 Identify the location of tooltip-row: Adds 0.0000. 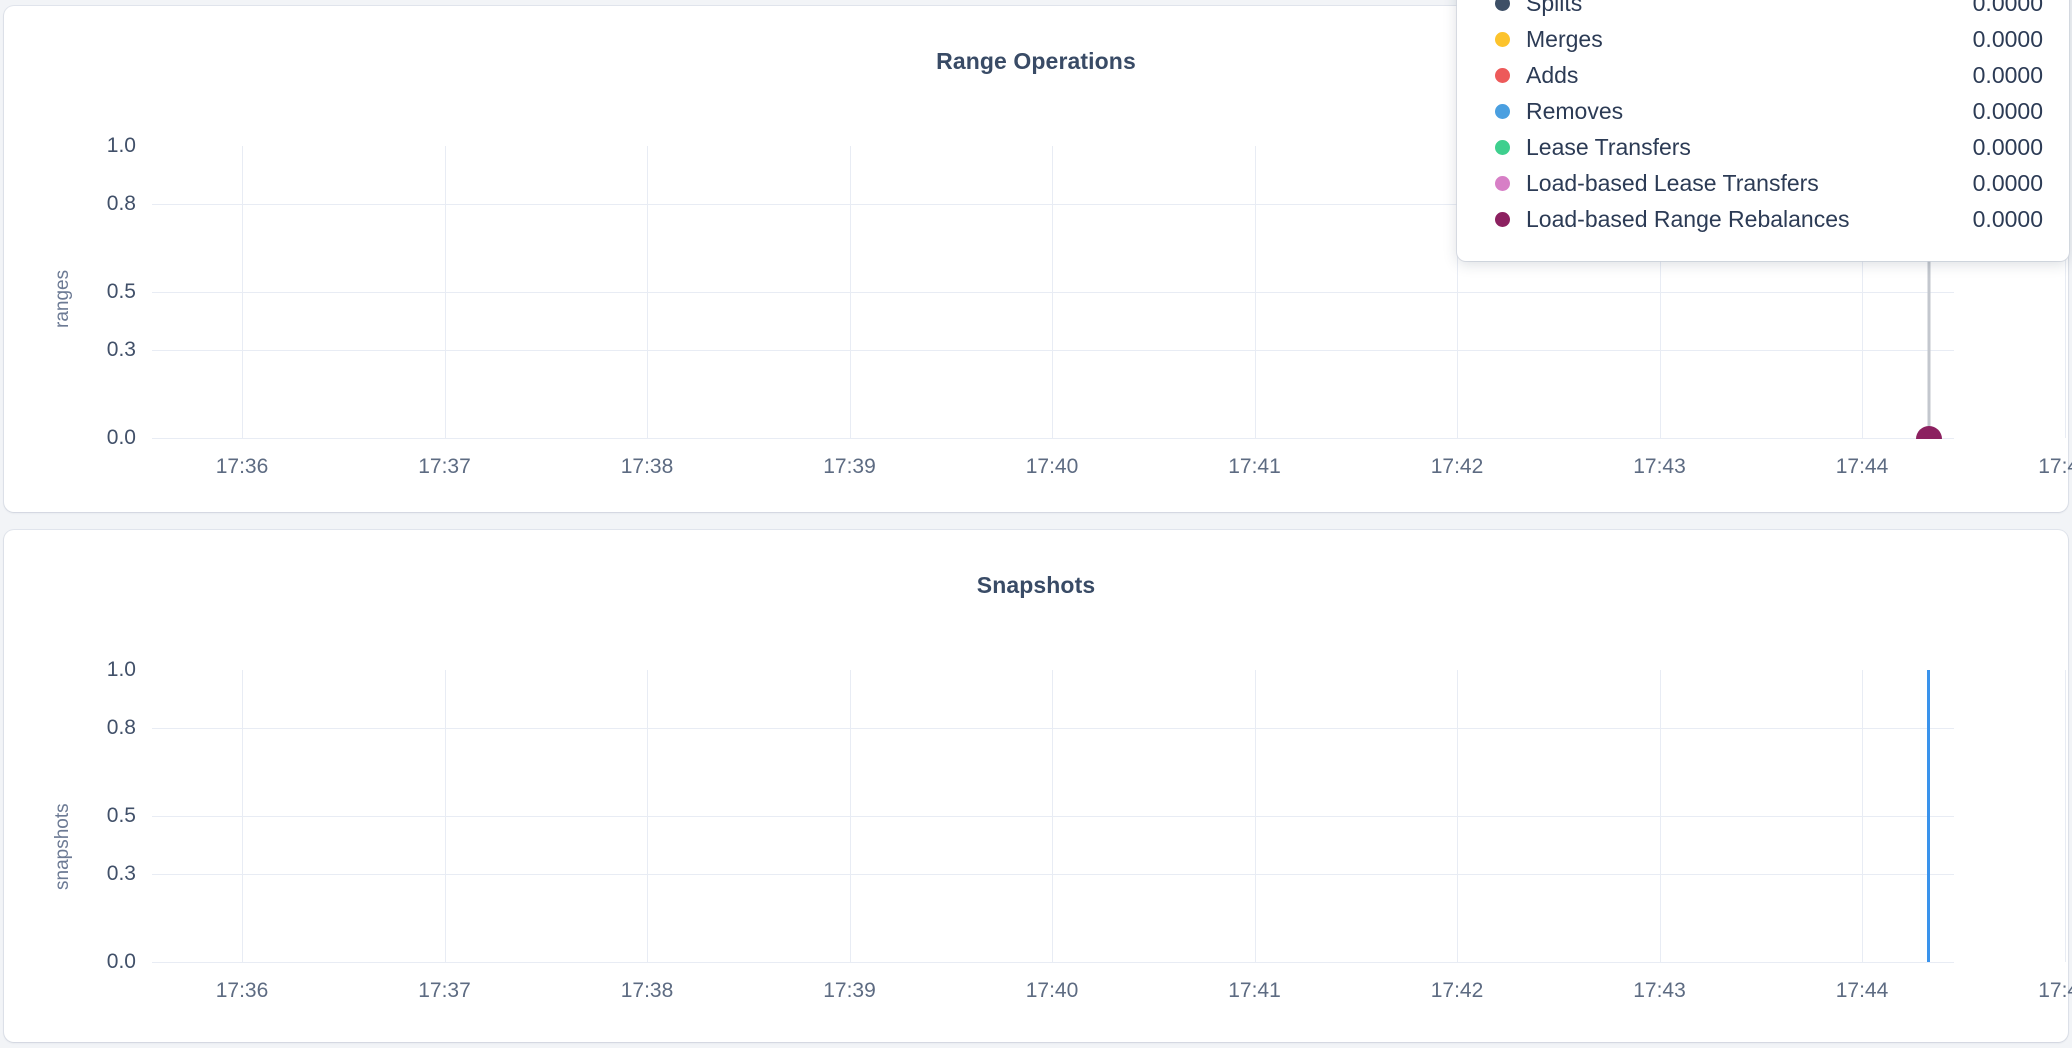
(1769, 75).